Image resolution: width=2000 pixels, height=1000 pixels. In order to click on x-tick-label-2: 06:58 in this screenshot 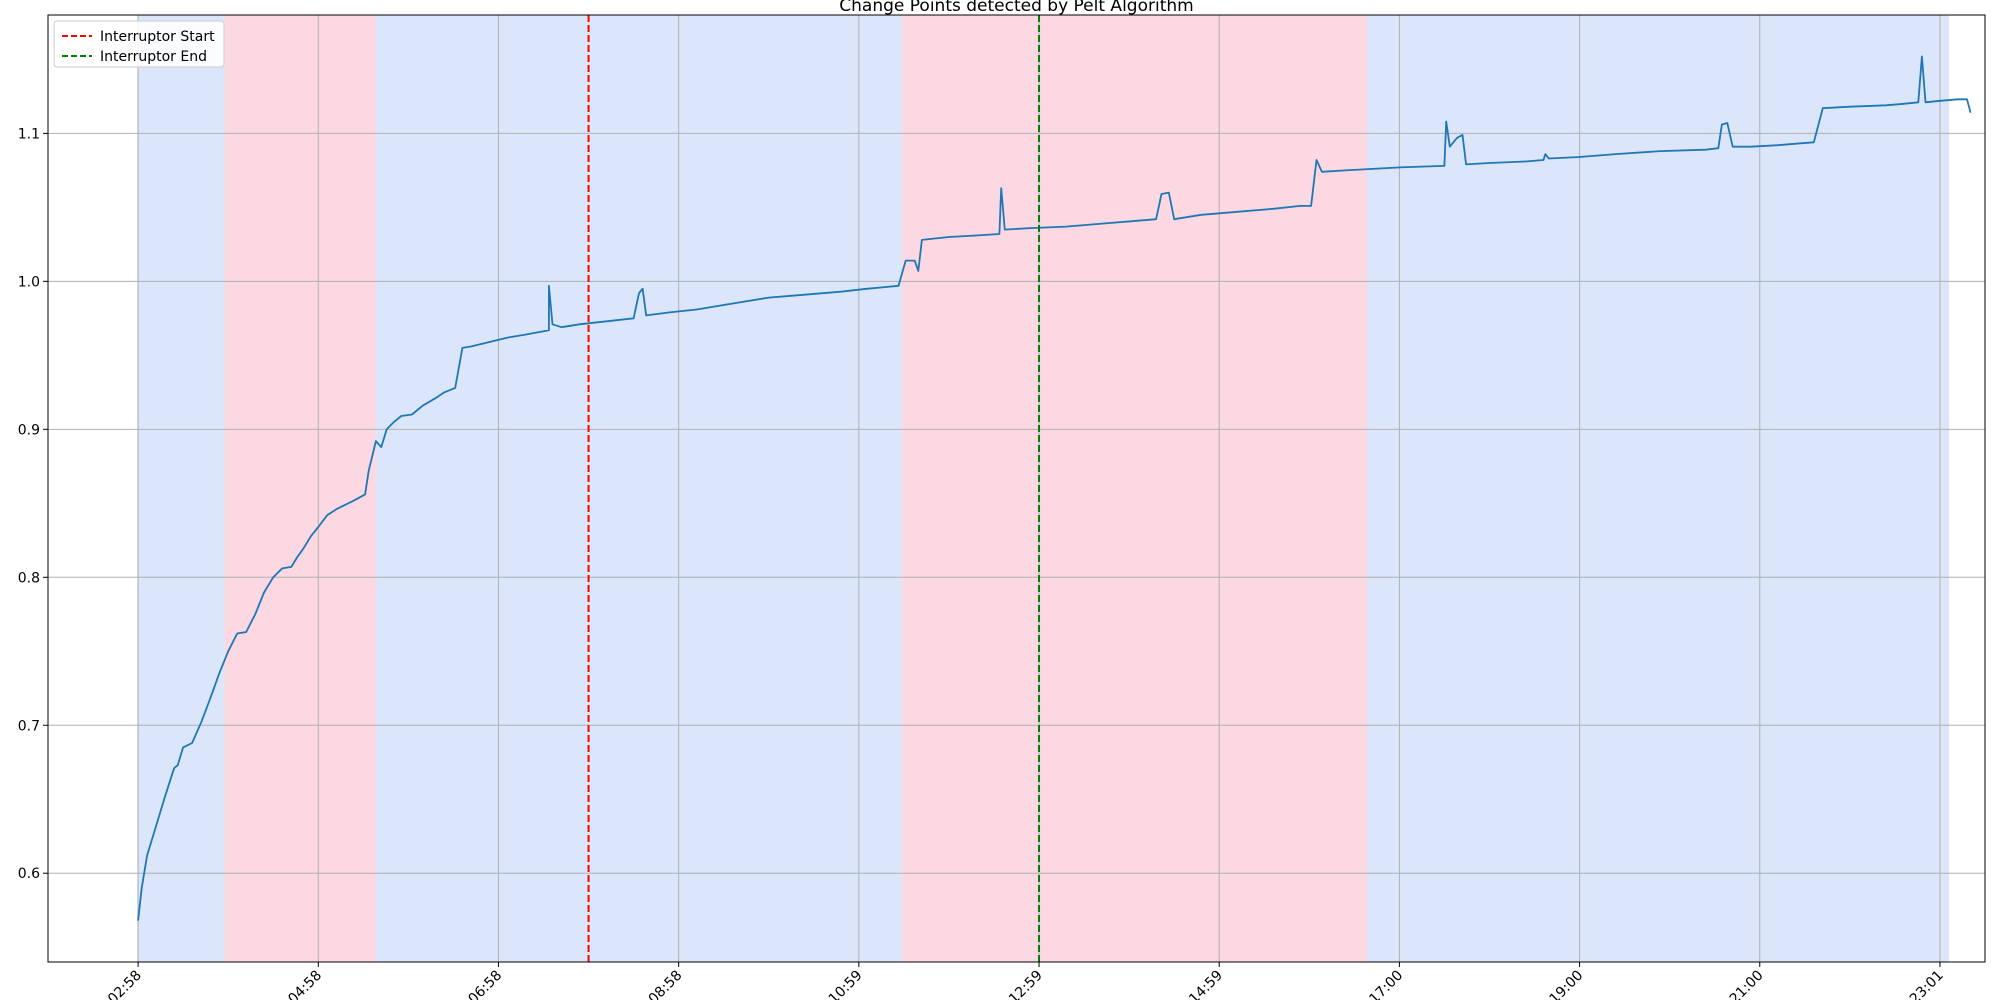, I will do `click(485, 984)`.